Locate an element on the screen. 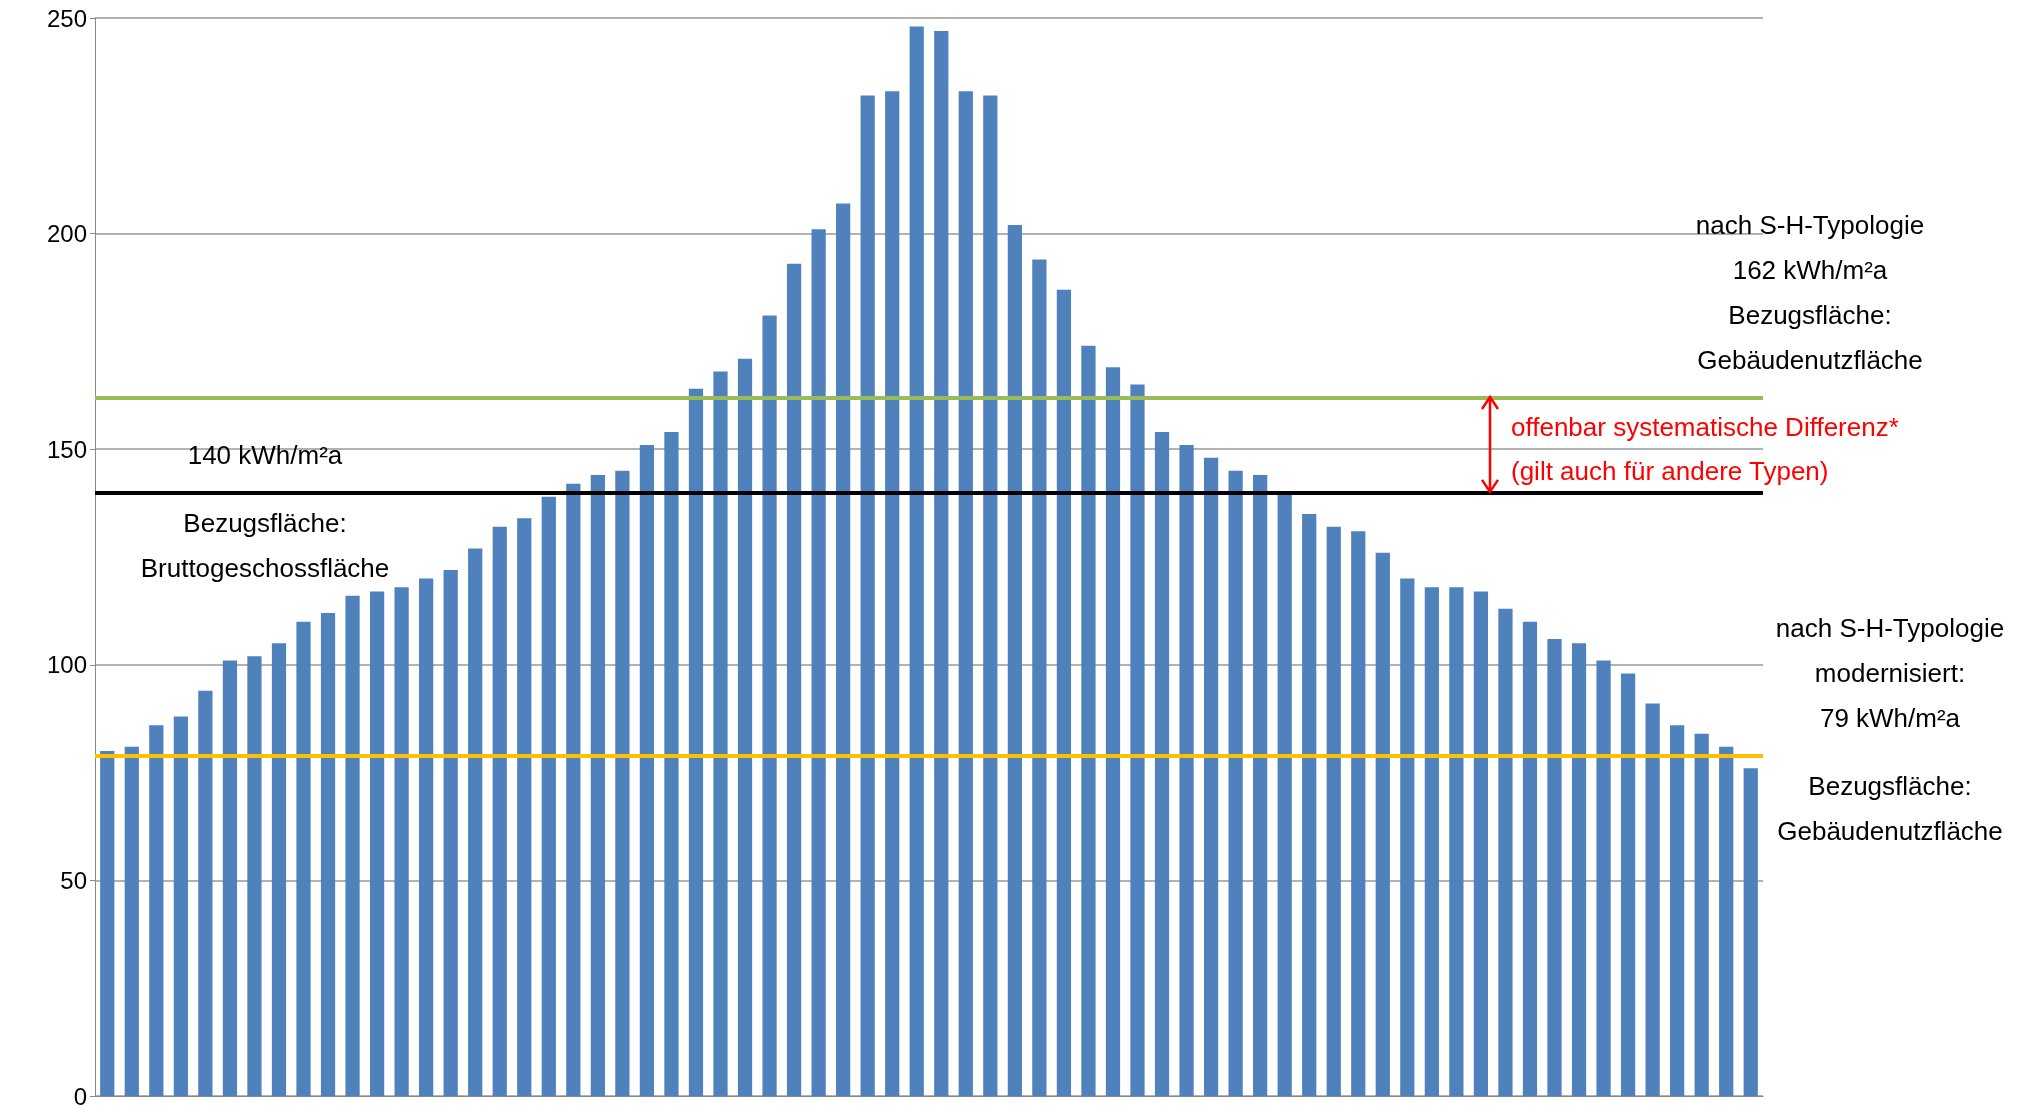 The width and height of the screenshot is (2030, 1110). y-tick-label: 50 is located at coordinates (73, 880).